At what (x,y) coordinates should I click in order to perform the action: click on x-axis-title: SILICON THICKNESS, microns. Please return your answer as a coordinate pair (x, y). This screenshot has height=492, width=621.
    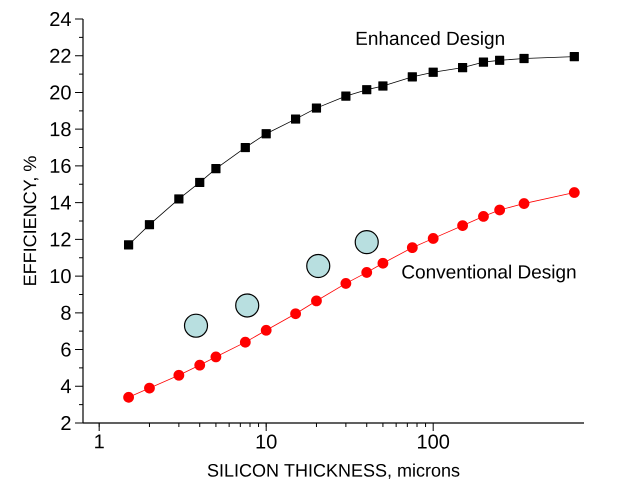
    Looking at the image, I should click on (334, 471).